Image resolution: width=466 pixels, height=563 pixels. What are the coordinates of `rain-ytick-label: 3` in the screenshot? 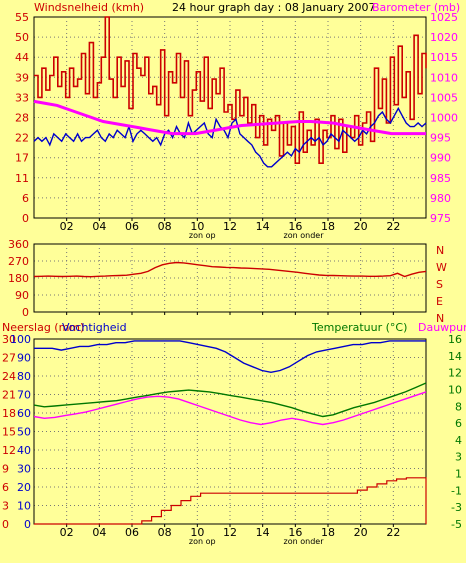 It's located at (5, 506).